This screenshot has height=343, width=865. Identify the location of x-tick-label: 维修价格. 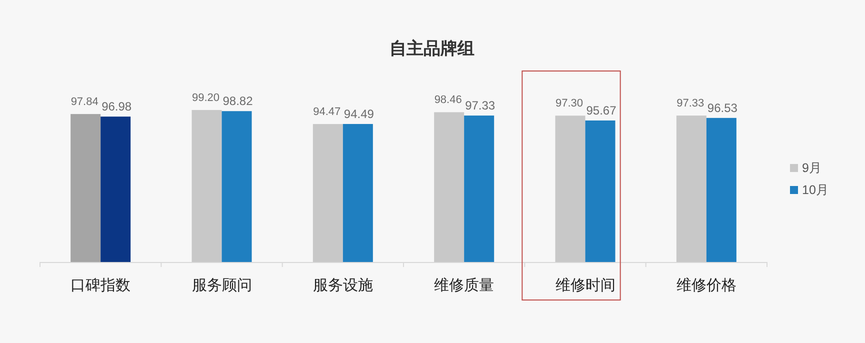
(706, 285).